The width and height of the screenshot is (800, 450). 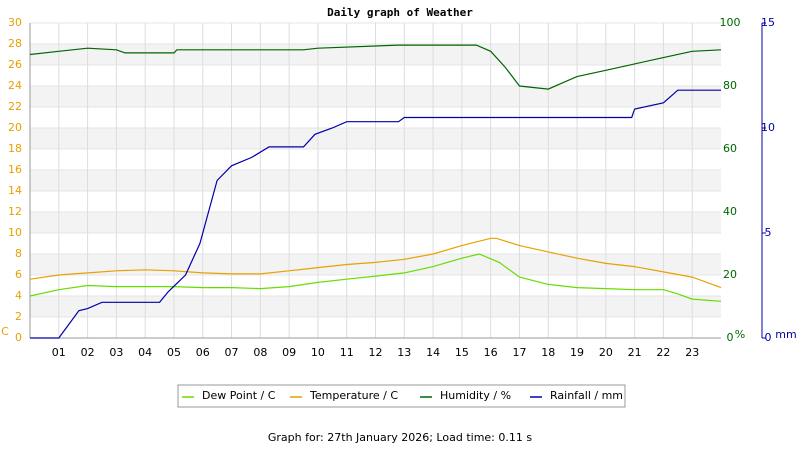 I want to click on x-tick-label: 07, so click(x=232, y=352).